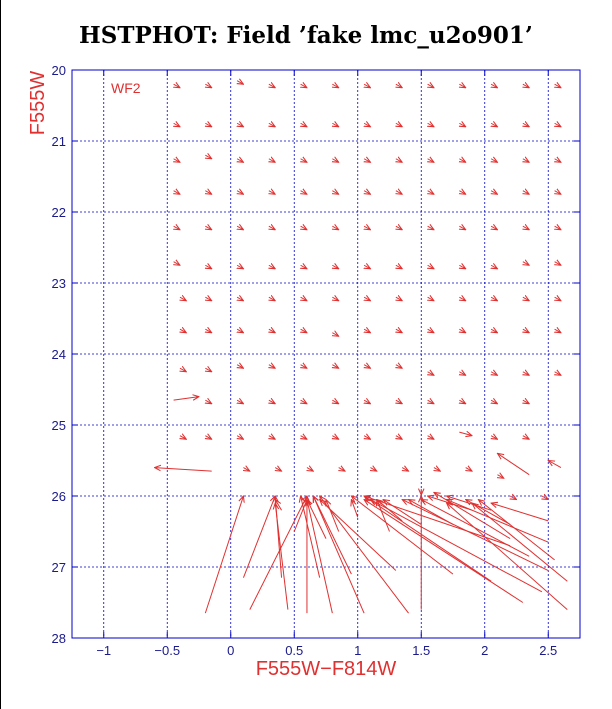  I want to click on x-tick-label: −0.5, so click(167, 650).